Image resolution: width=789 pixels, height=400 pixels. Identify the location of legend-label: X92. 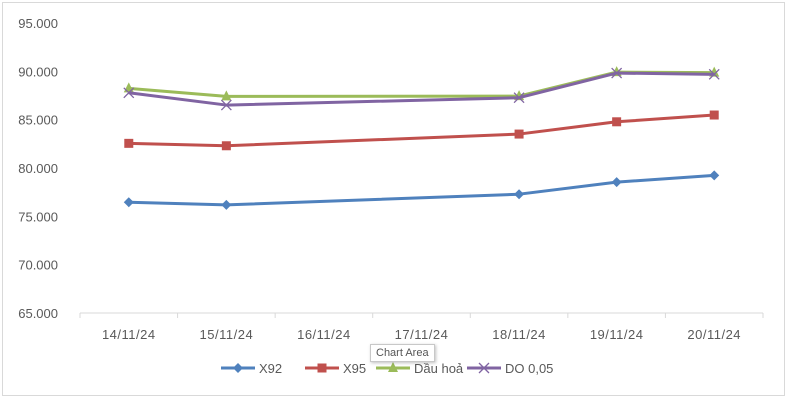
(270, 368).